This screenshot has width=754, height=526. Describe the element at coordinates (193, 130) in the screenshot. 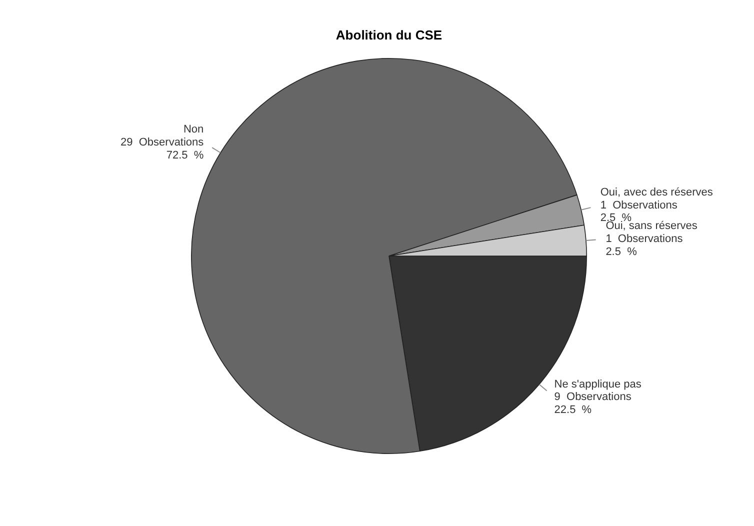

I see `slice-label: Non` at that location.